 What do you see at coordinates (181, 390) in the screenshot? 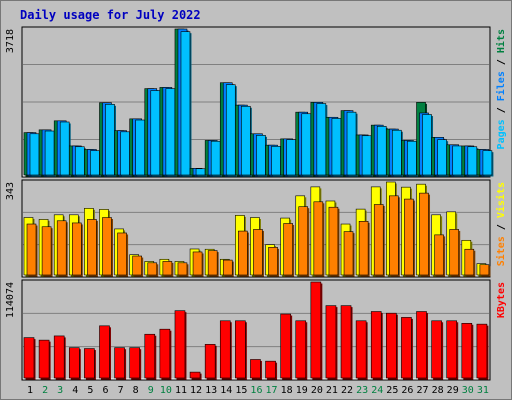
I see `day-label-11: 11` at bounding box center [181, 390].